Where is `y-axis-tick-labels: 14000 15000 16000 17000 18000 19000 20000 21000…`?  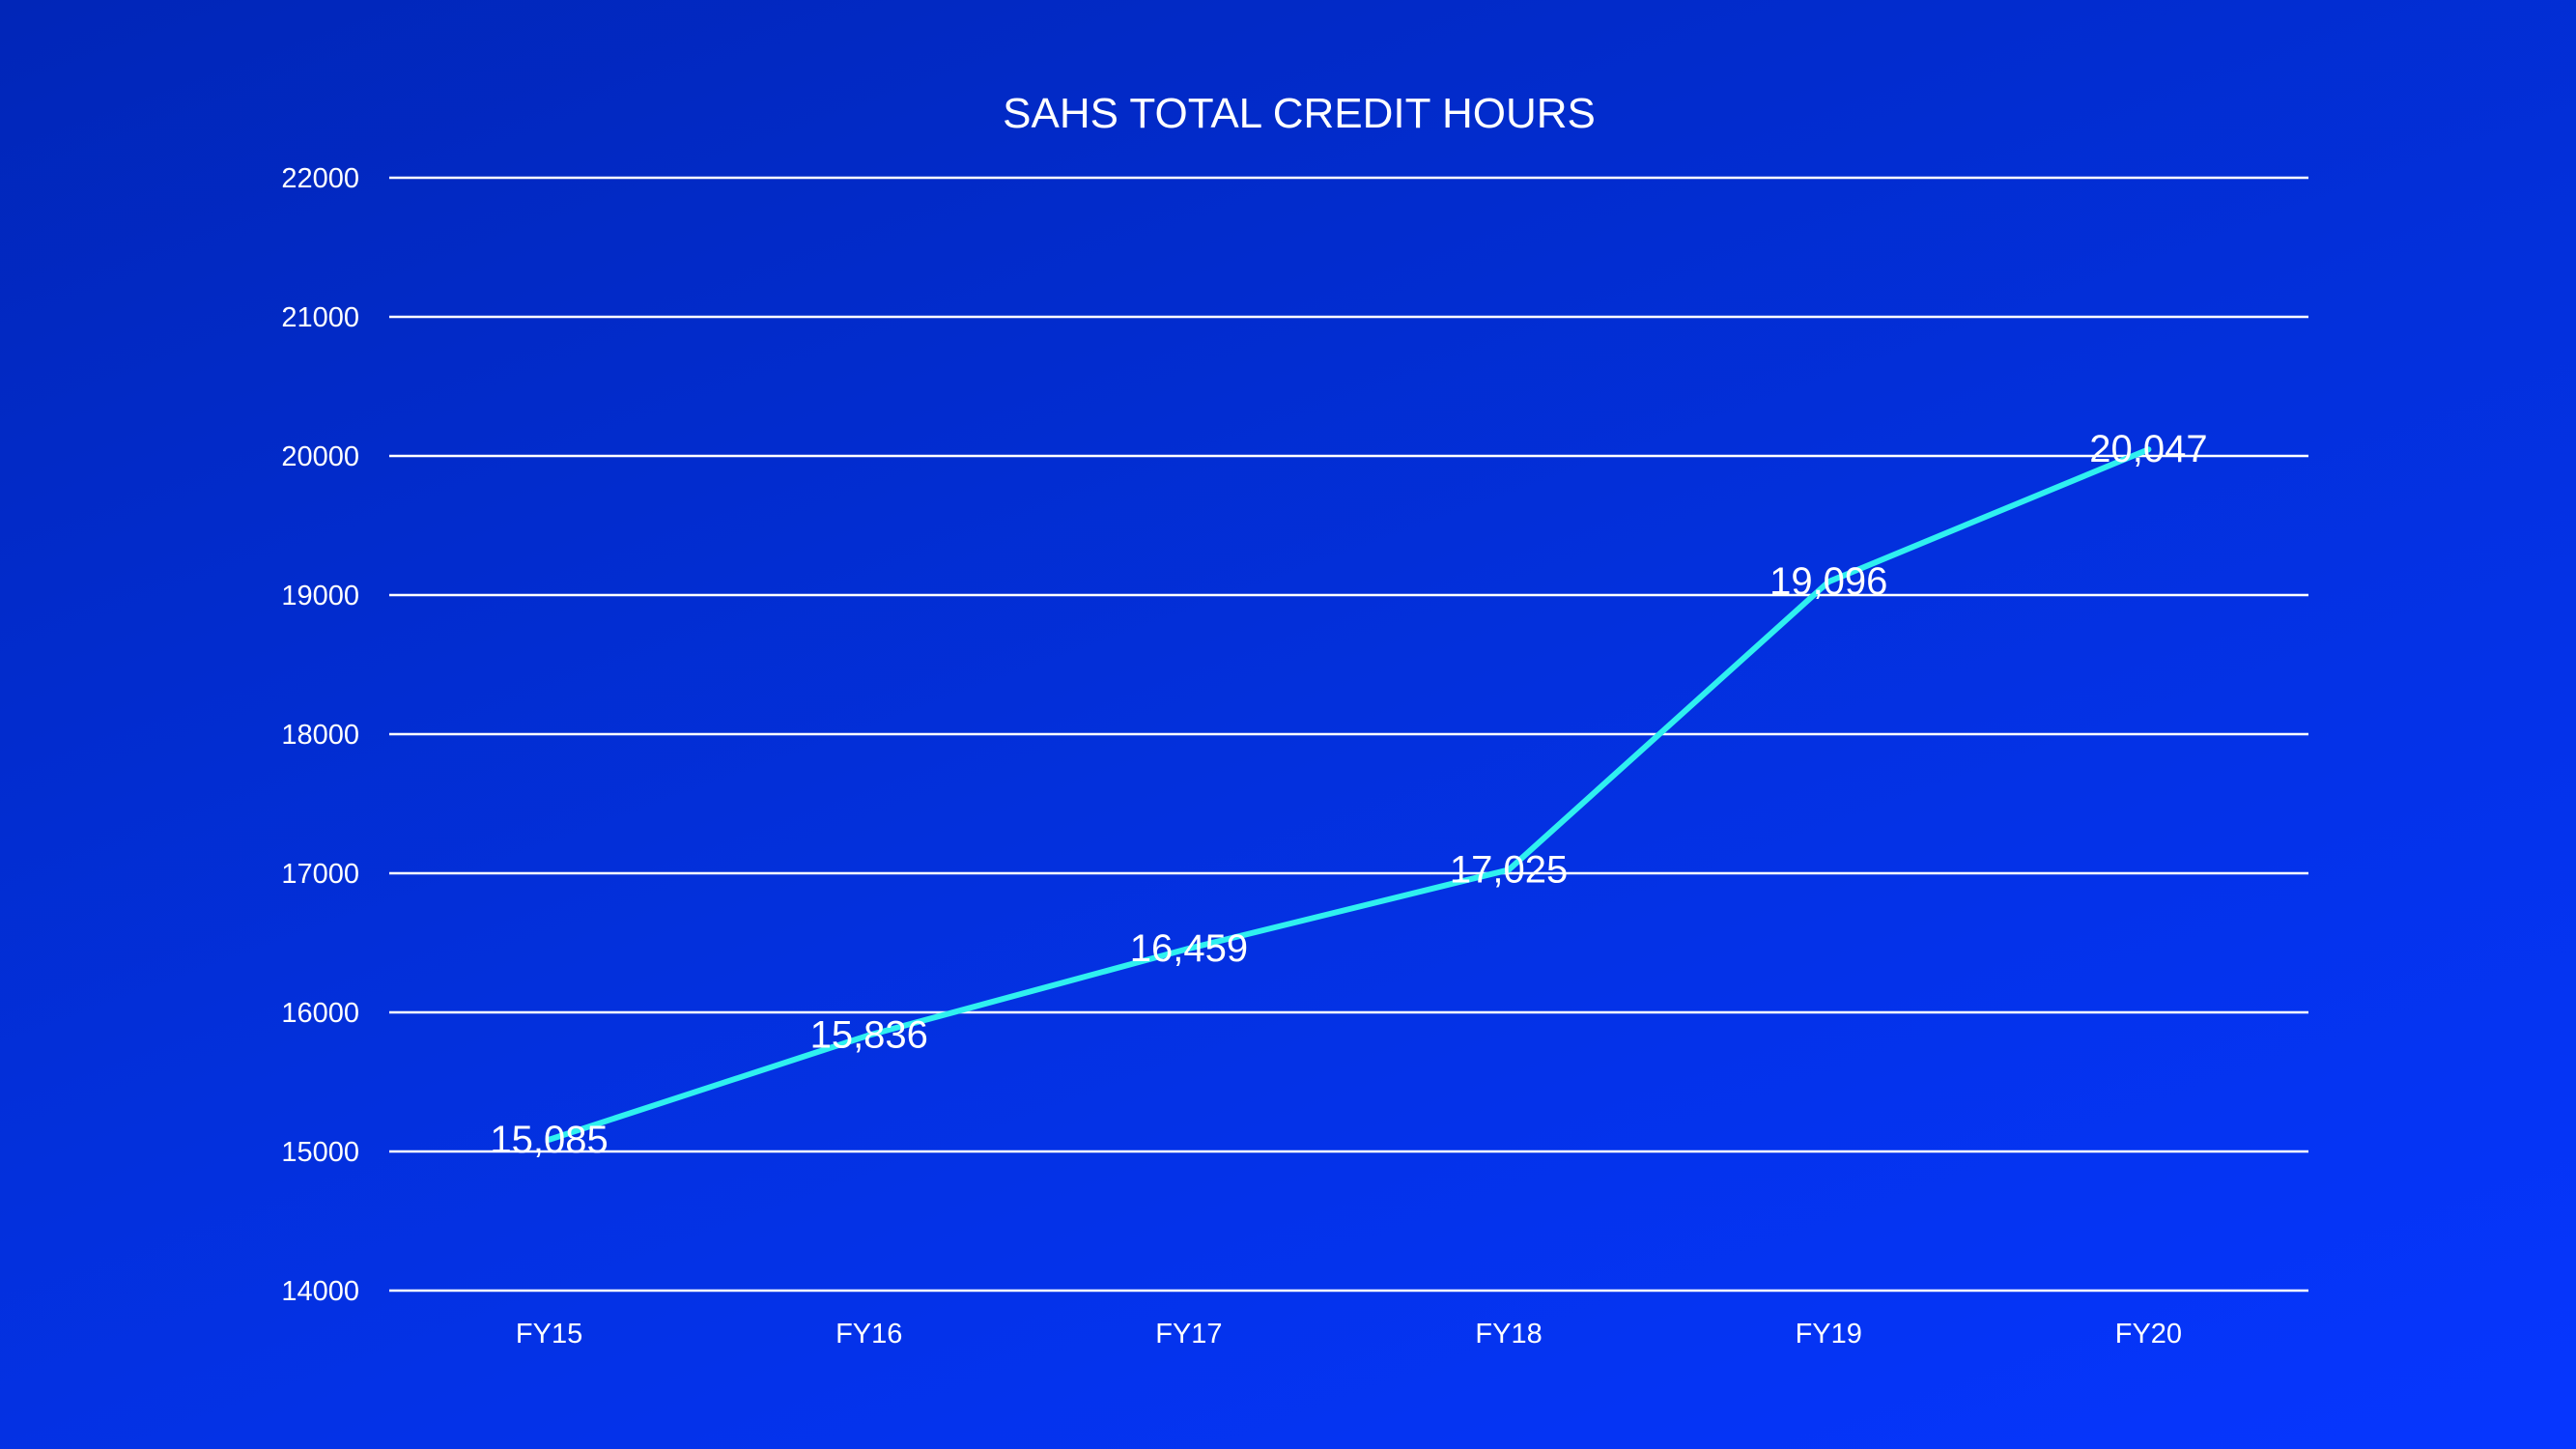 y-axis-tick-labels: 14000 15000 16000 17000 18000 19000 20000 21000… is located at coordinates (320, 735).